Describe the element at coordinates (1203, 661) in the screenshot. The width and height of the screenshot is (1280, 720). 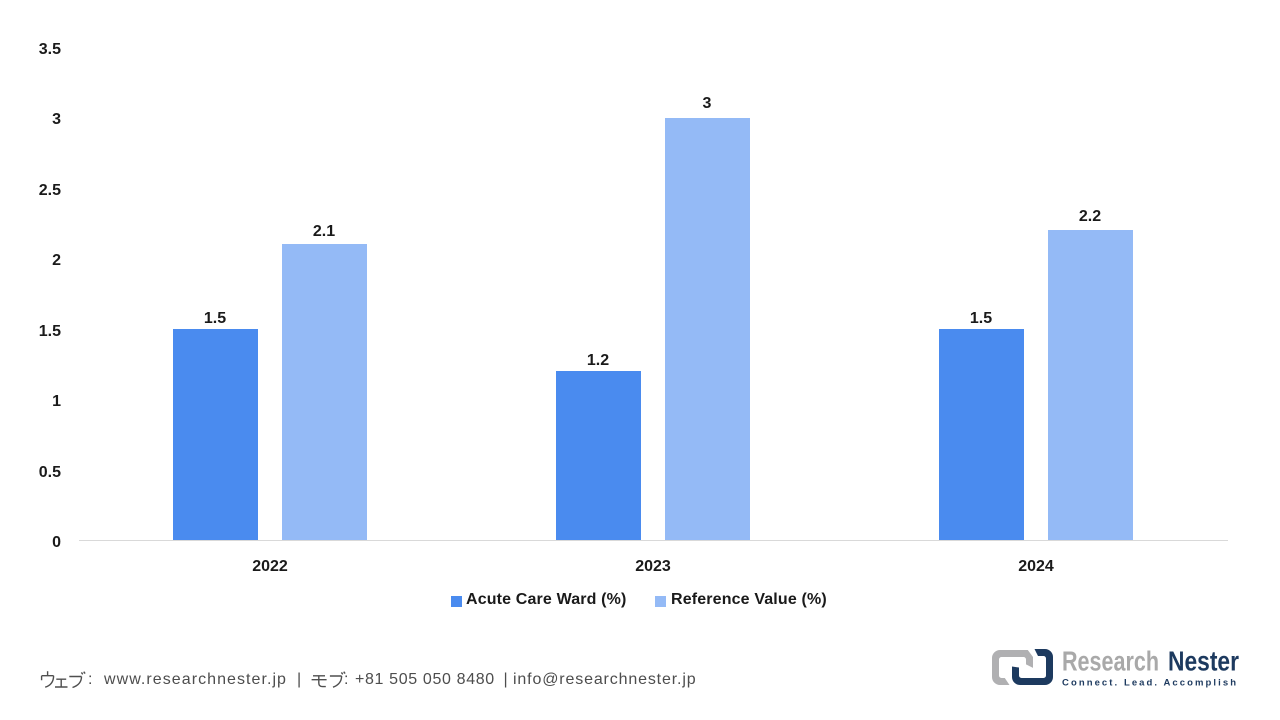
I see `svg-text: Nester` at that location.